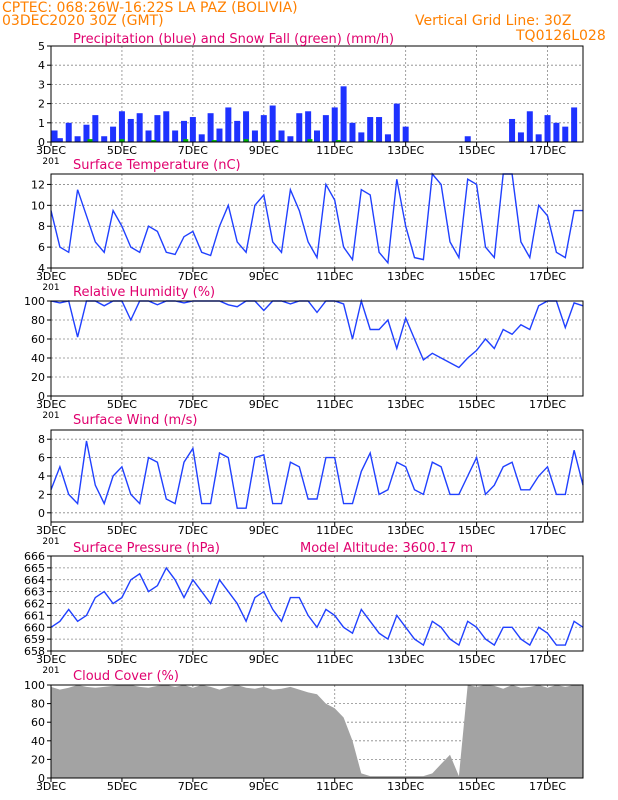  I want to click on y-tick-label: 4, so click(41, 268).